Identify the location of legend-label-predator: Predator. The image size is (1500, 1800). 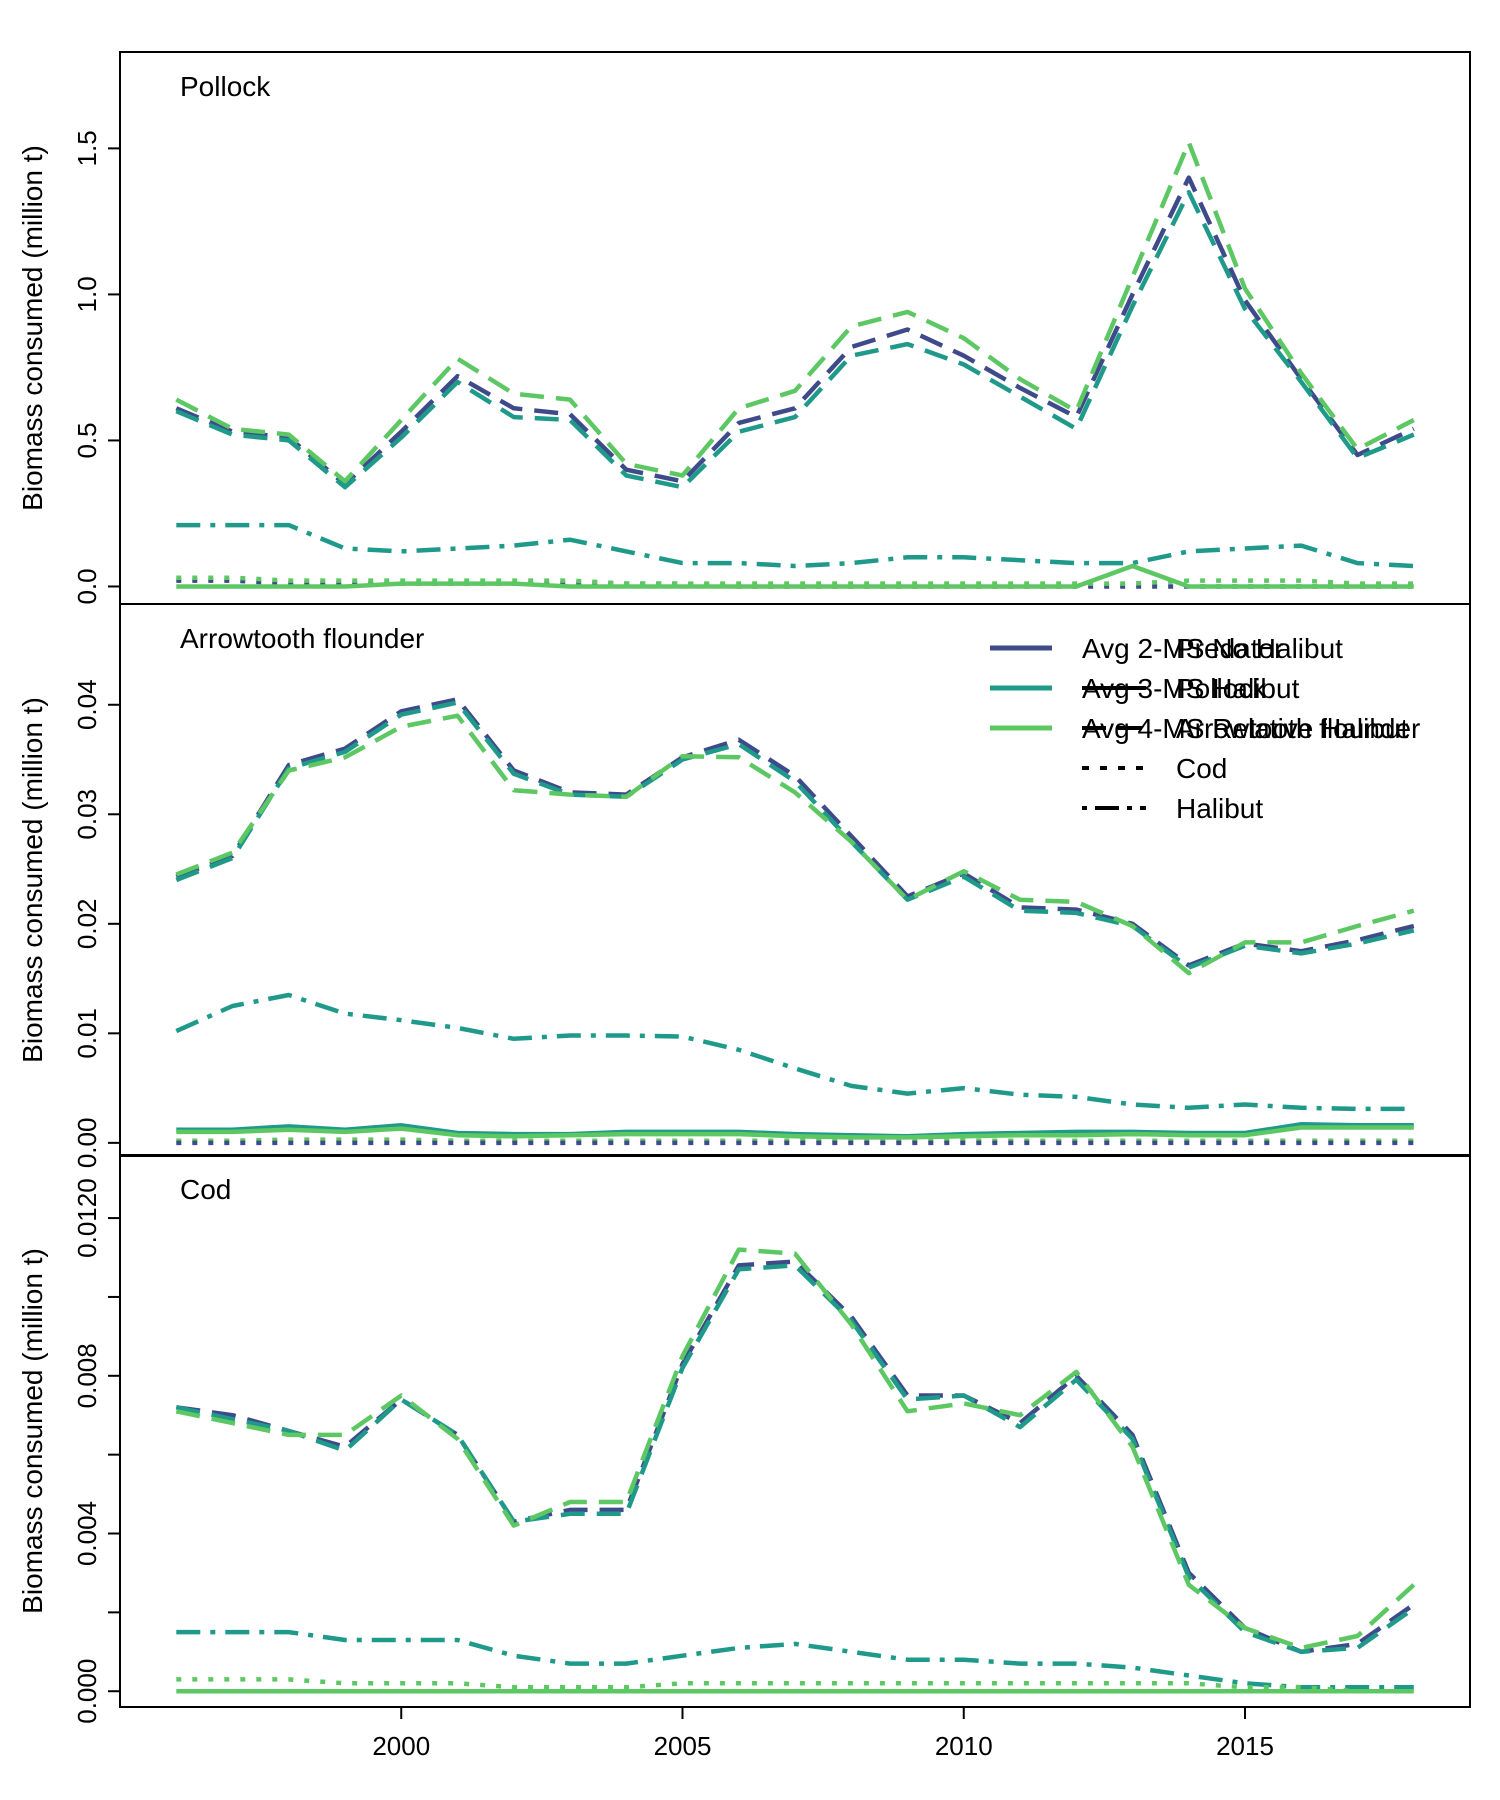
(1229, 648).